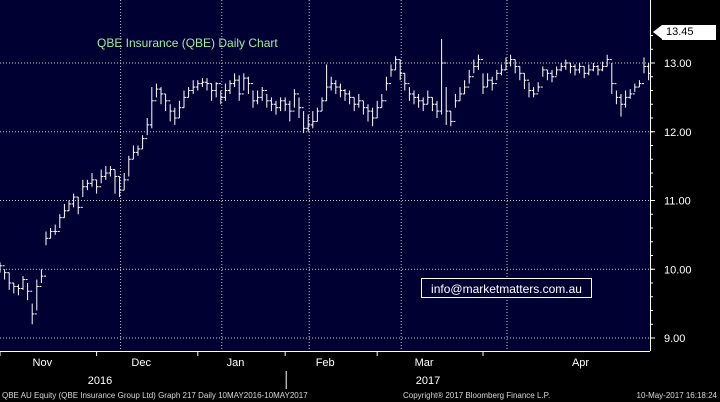  What do you see at coordinates (677, 395) in the screenshot?
I see `footer-timestamp: 10-May-2017 16:18:24` at bounding box center [677, 395].